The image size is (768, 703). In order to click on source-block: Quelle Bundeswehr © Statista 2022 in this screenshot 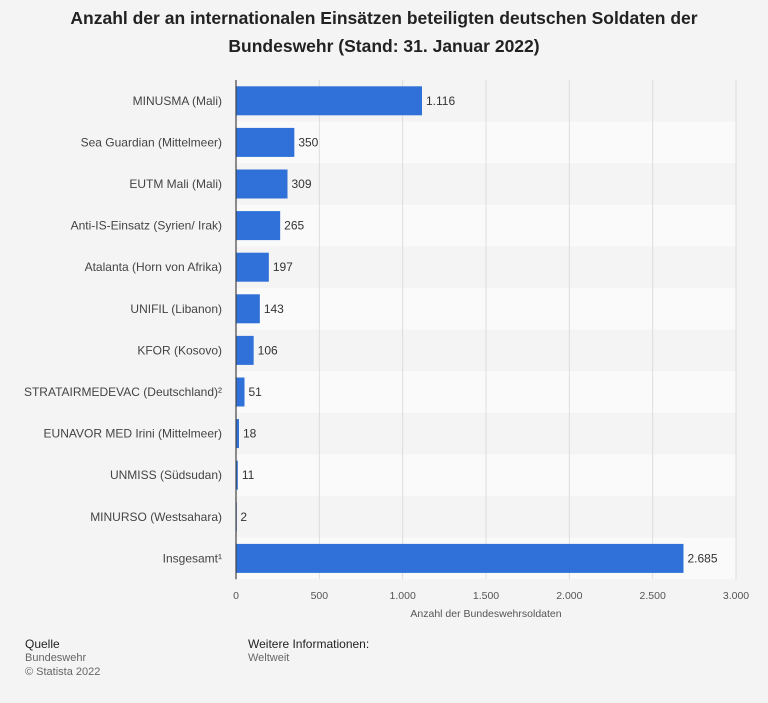, I will do `click(62, 658)`.